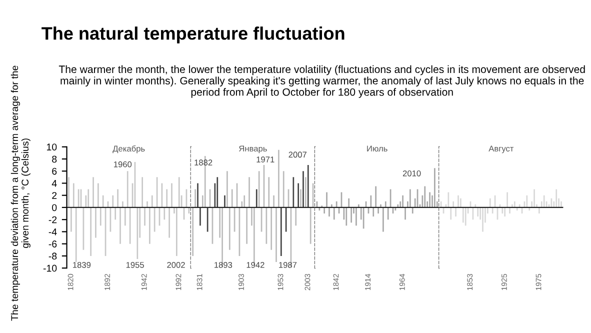  What do you see at coordinates (203, 163) in the screenshot?
I see `annotation: 1882` at bounding box center [203, 163].